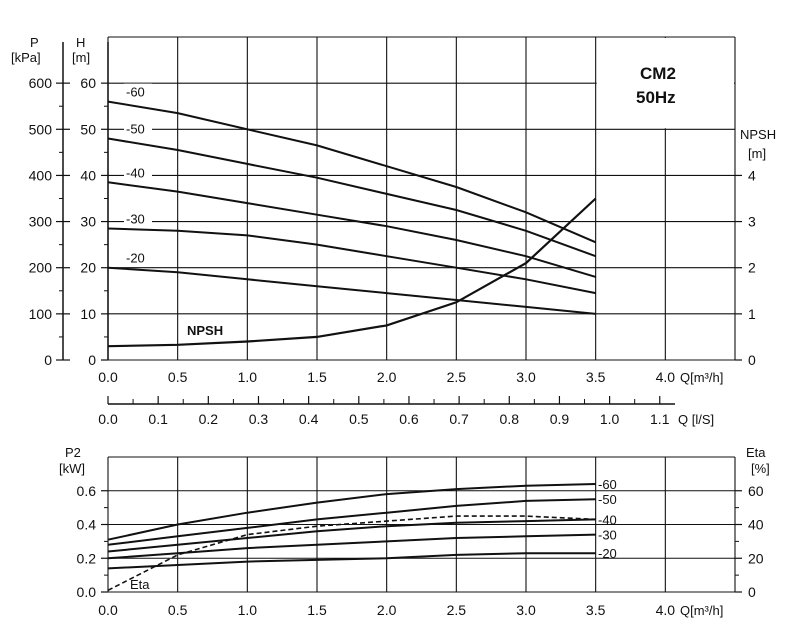 This screenshot has height=639, width=796. I want to click on eta-axis-title: Eta, so click(756, 452).